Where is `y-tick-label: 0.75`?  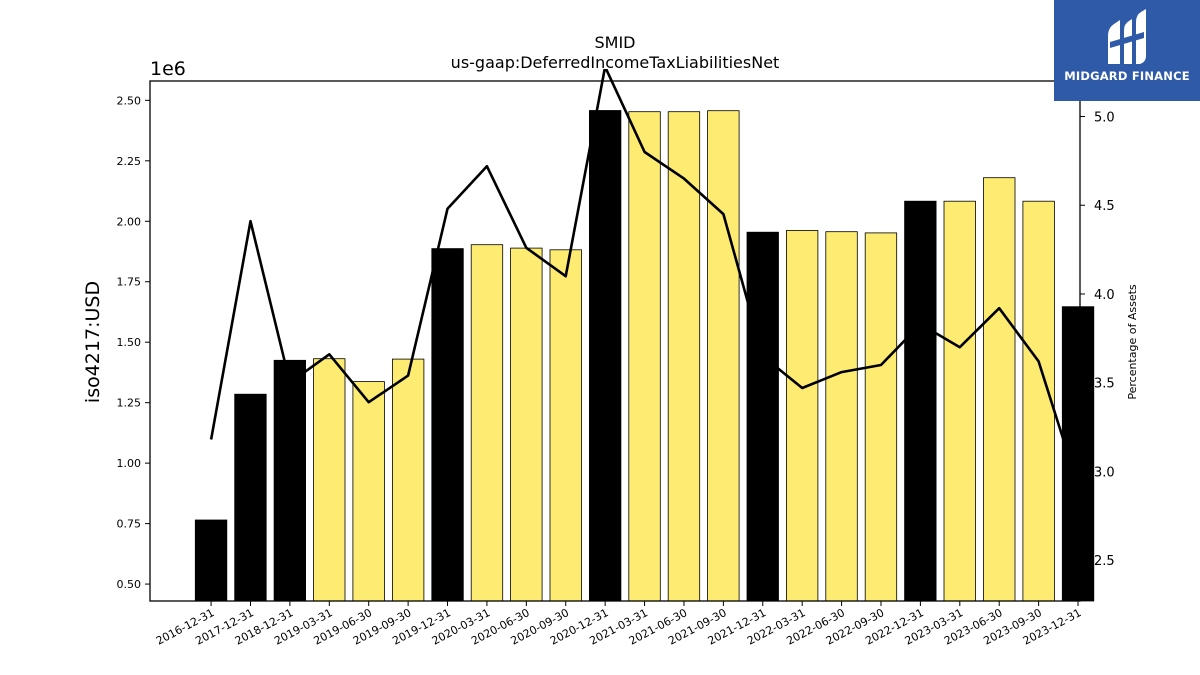
y-tick-label: 0.75 is located at coordinates (129, 524).